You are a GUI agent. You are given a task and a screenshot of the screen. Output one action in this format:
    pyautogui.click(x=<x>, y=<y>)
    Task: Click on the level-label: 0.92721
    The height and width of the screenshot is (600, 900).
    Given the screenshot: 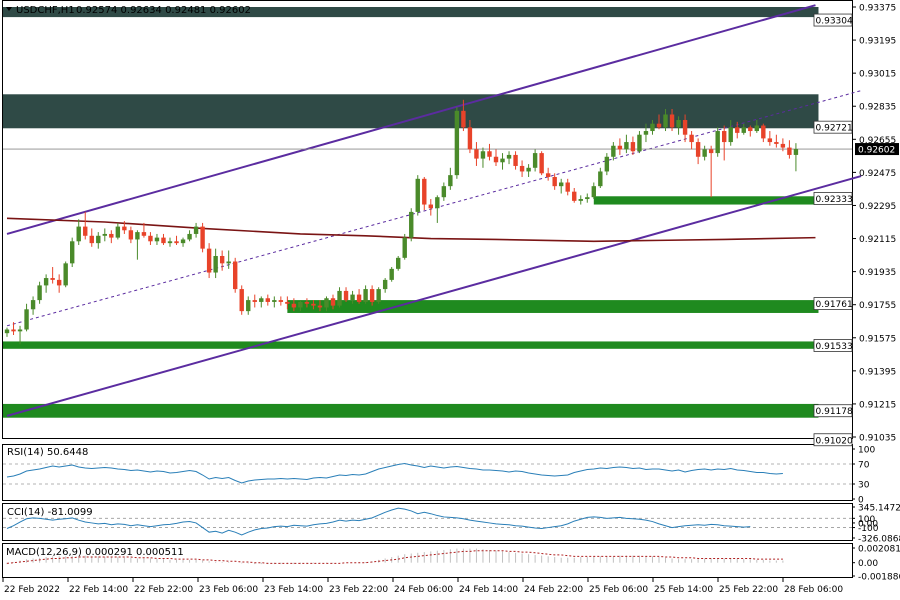 What is the action you would take?
    pyautogui.click(x=834, y=129)
    